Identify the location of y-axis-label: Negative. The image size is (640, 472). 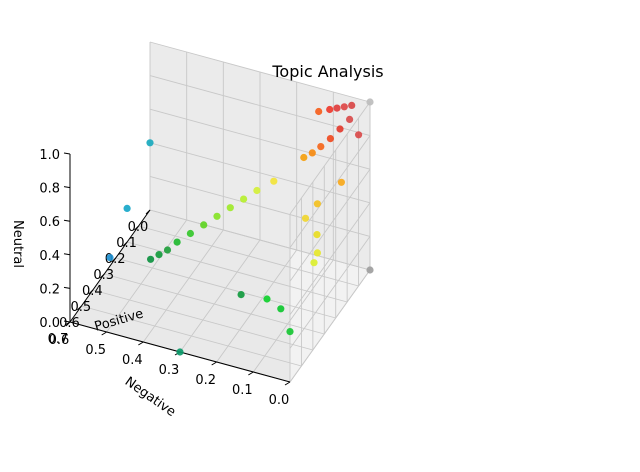
(150, 397).